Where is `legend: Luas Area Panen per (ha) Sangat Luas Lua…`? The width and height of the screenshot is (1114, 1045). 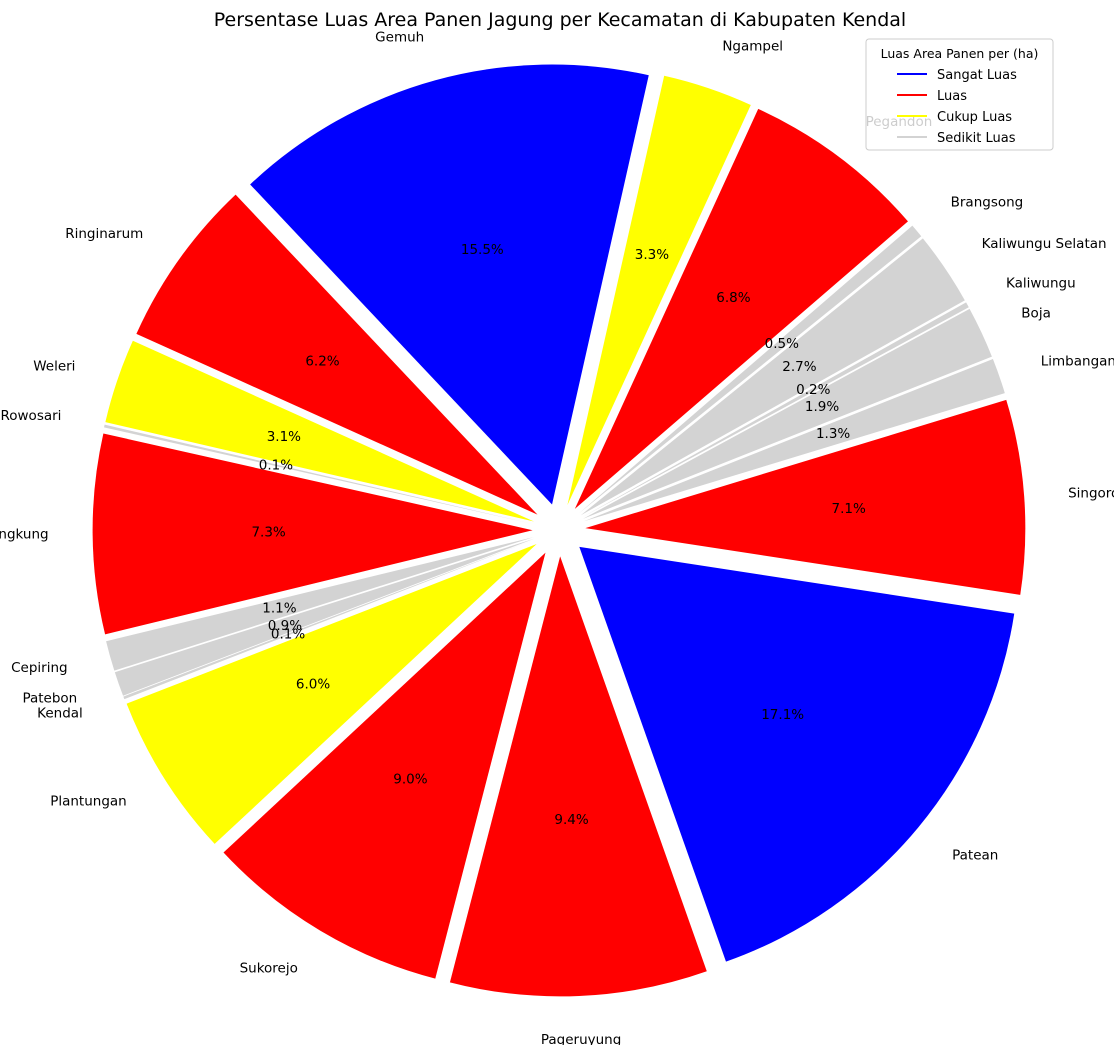 legend: Luas Area Panen per (ha) Sangat Luas Lua… is located at coordinates (959, 94).